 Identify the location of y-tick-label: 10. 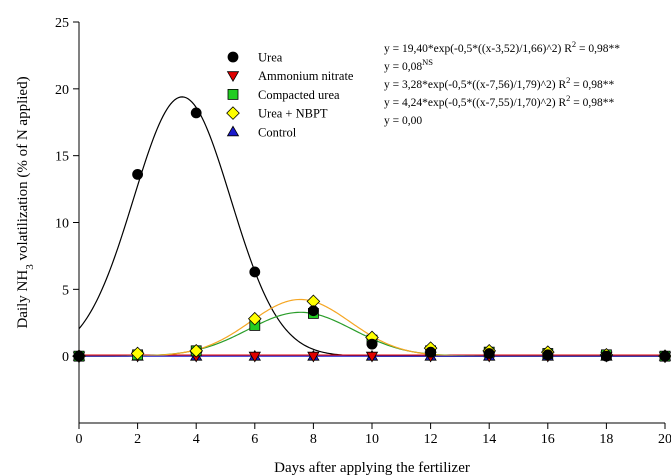
(62, 224).